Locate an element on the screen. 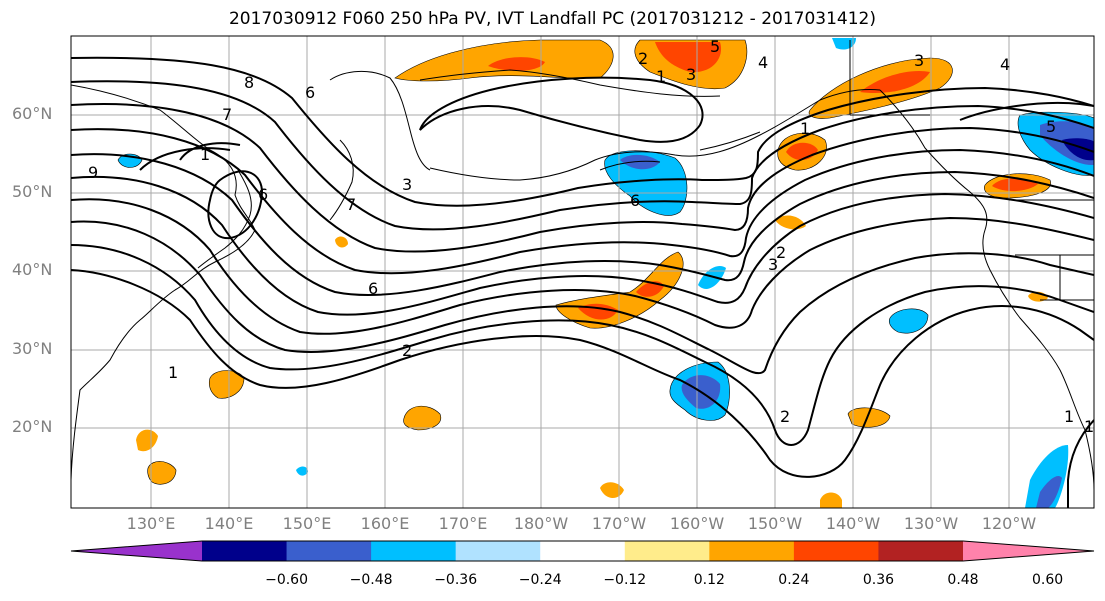  lon-label: 150°W is located at coordinates (775, 523).